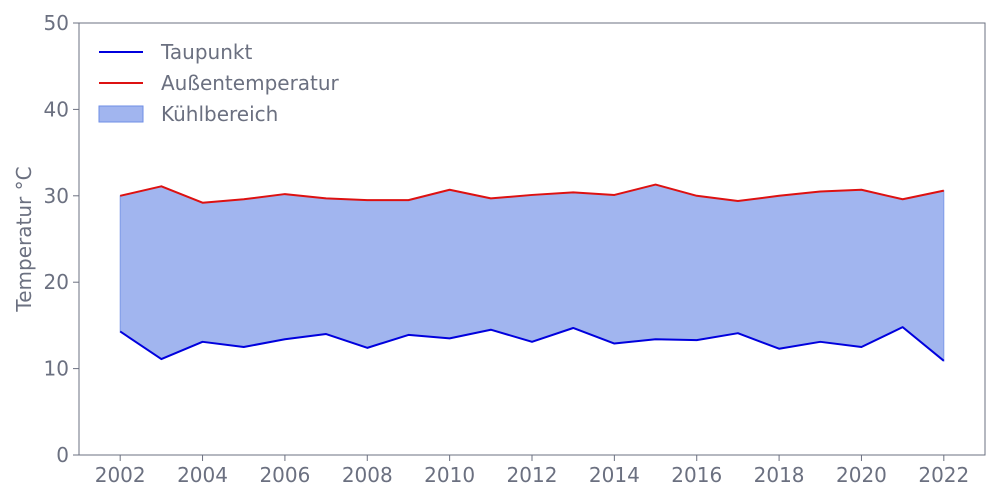 The image size is (1000, 504). I want to click on y-tick-label: 50, so click(56, 23).